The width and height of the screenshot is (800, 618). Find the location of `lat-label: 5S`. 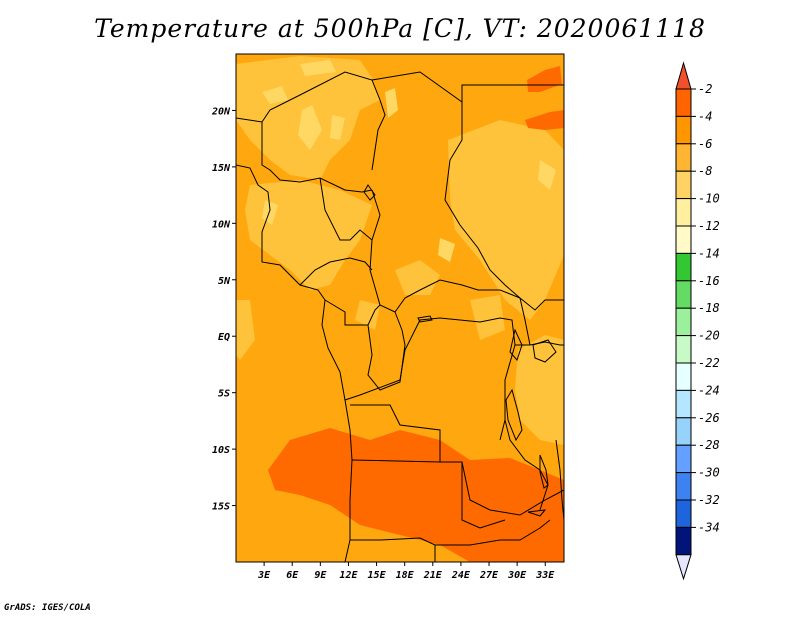

lat-label: 5S is located at coordinates (224, 394).